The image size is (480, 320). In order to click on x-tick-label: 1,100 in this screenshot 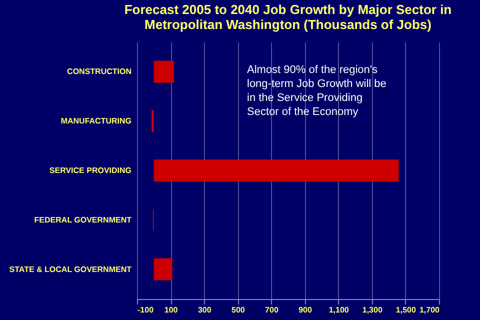, I will do `click(339, 310)`.